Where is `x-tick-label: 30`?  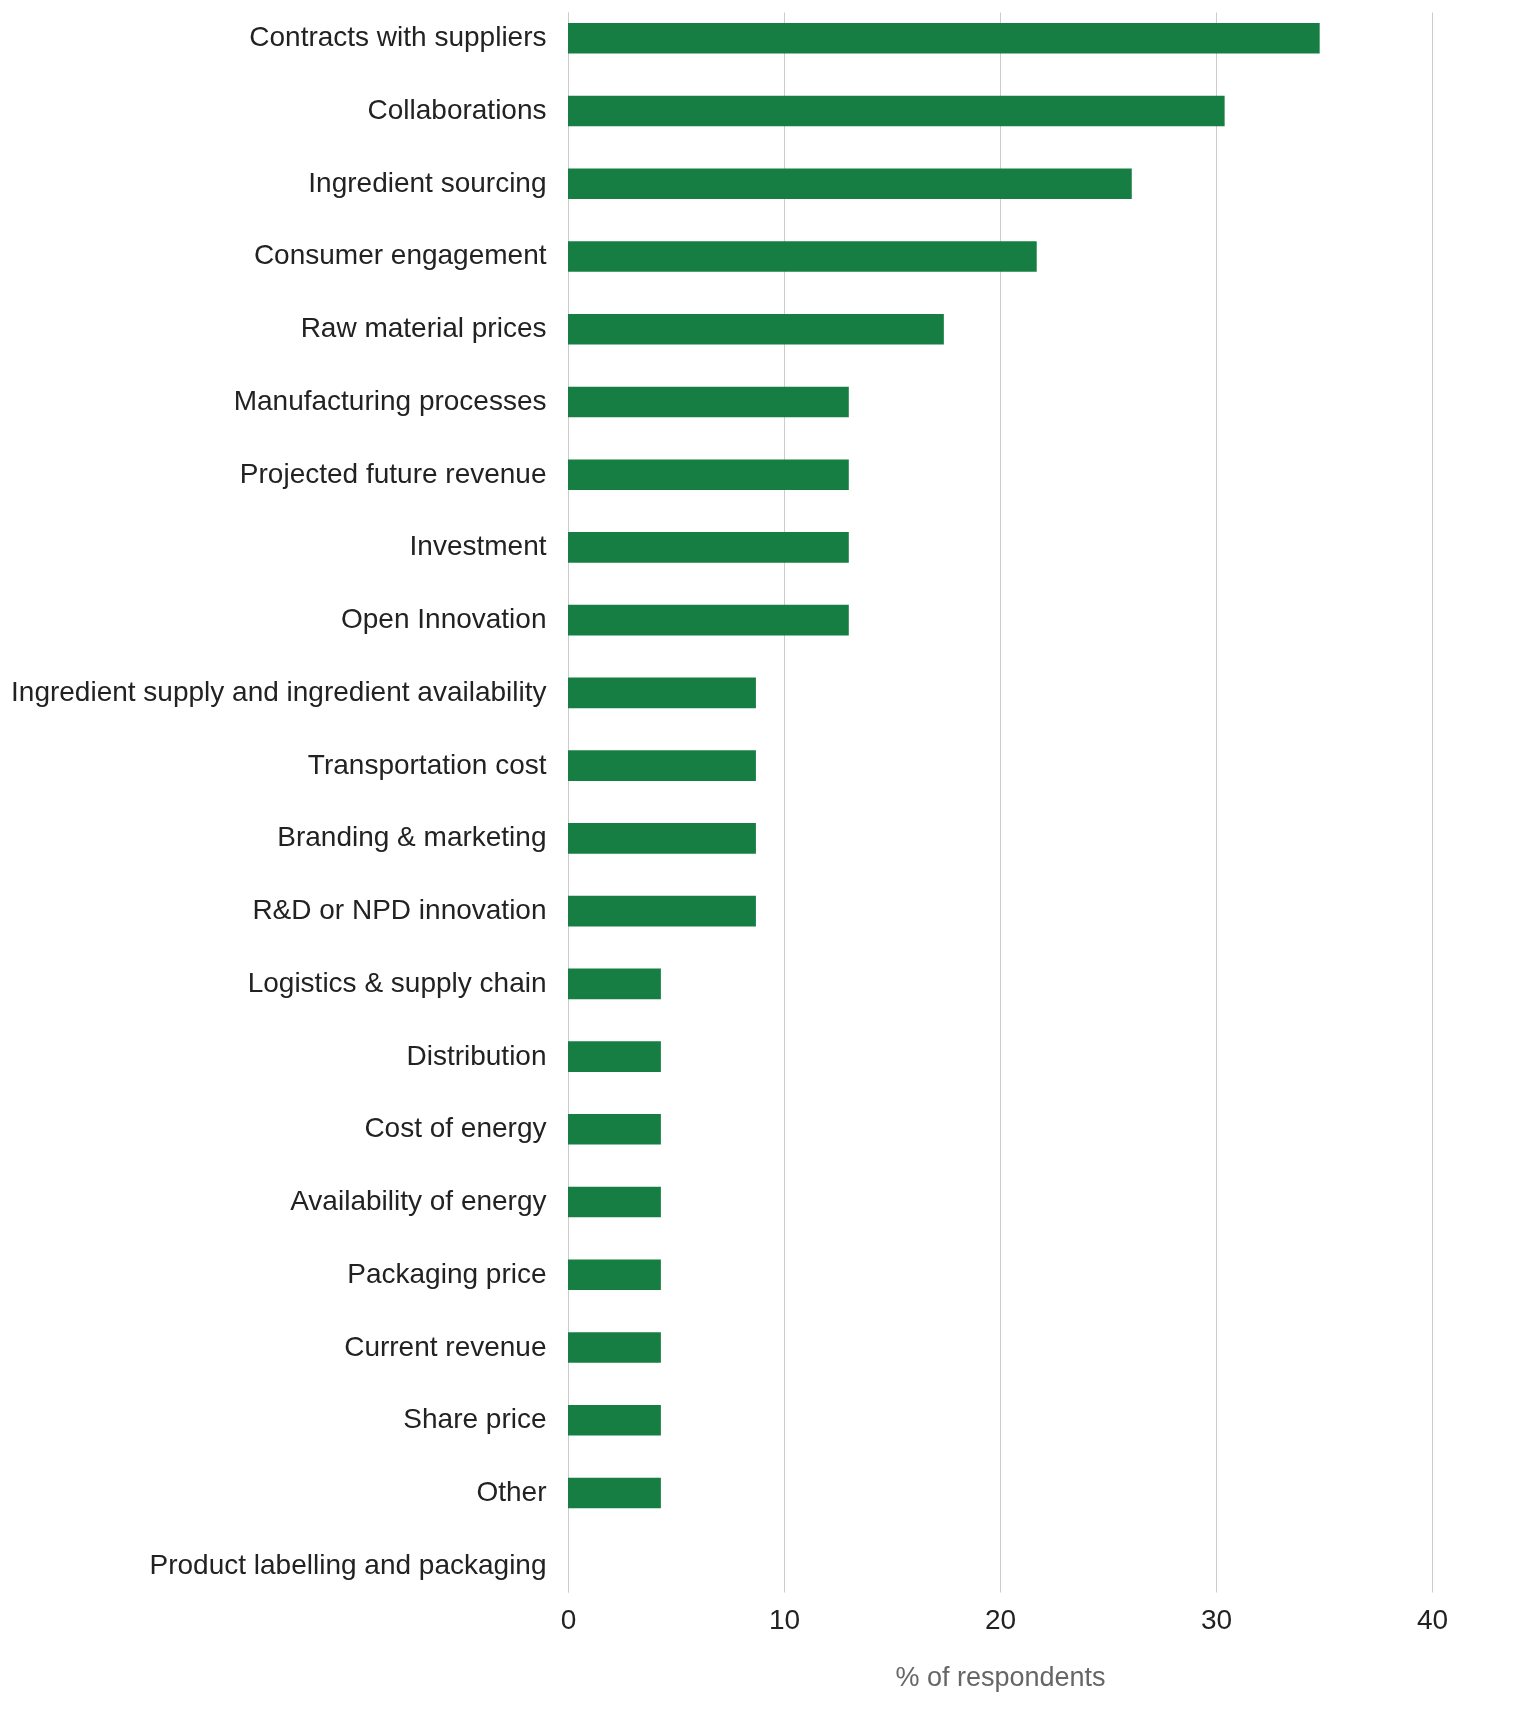
x-tick-label: 30 is located at coordinates (1216, 1619).